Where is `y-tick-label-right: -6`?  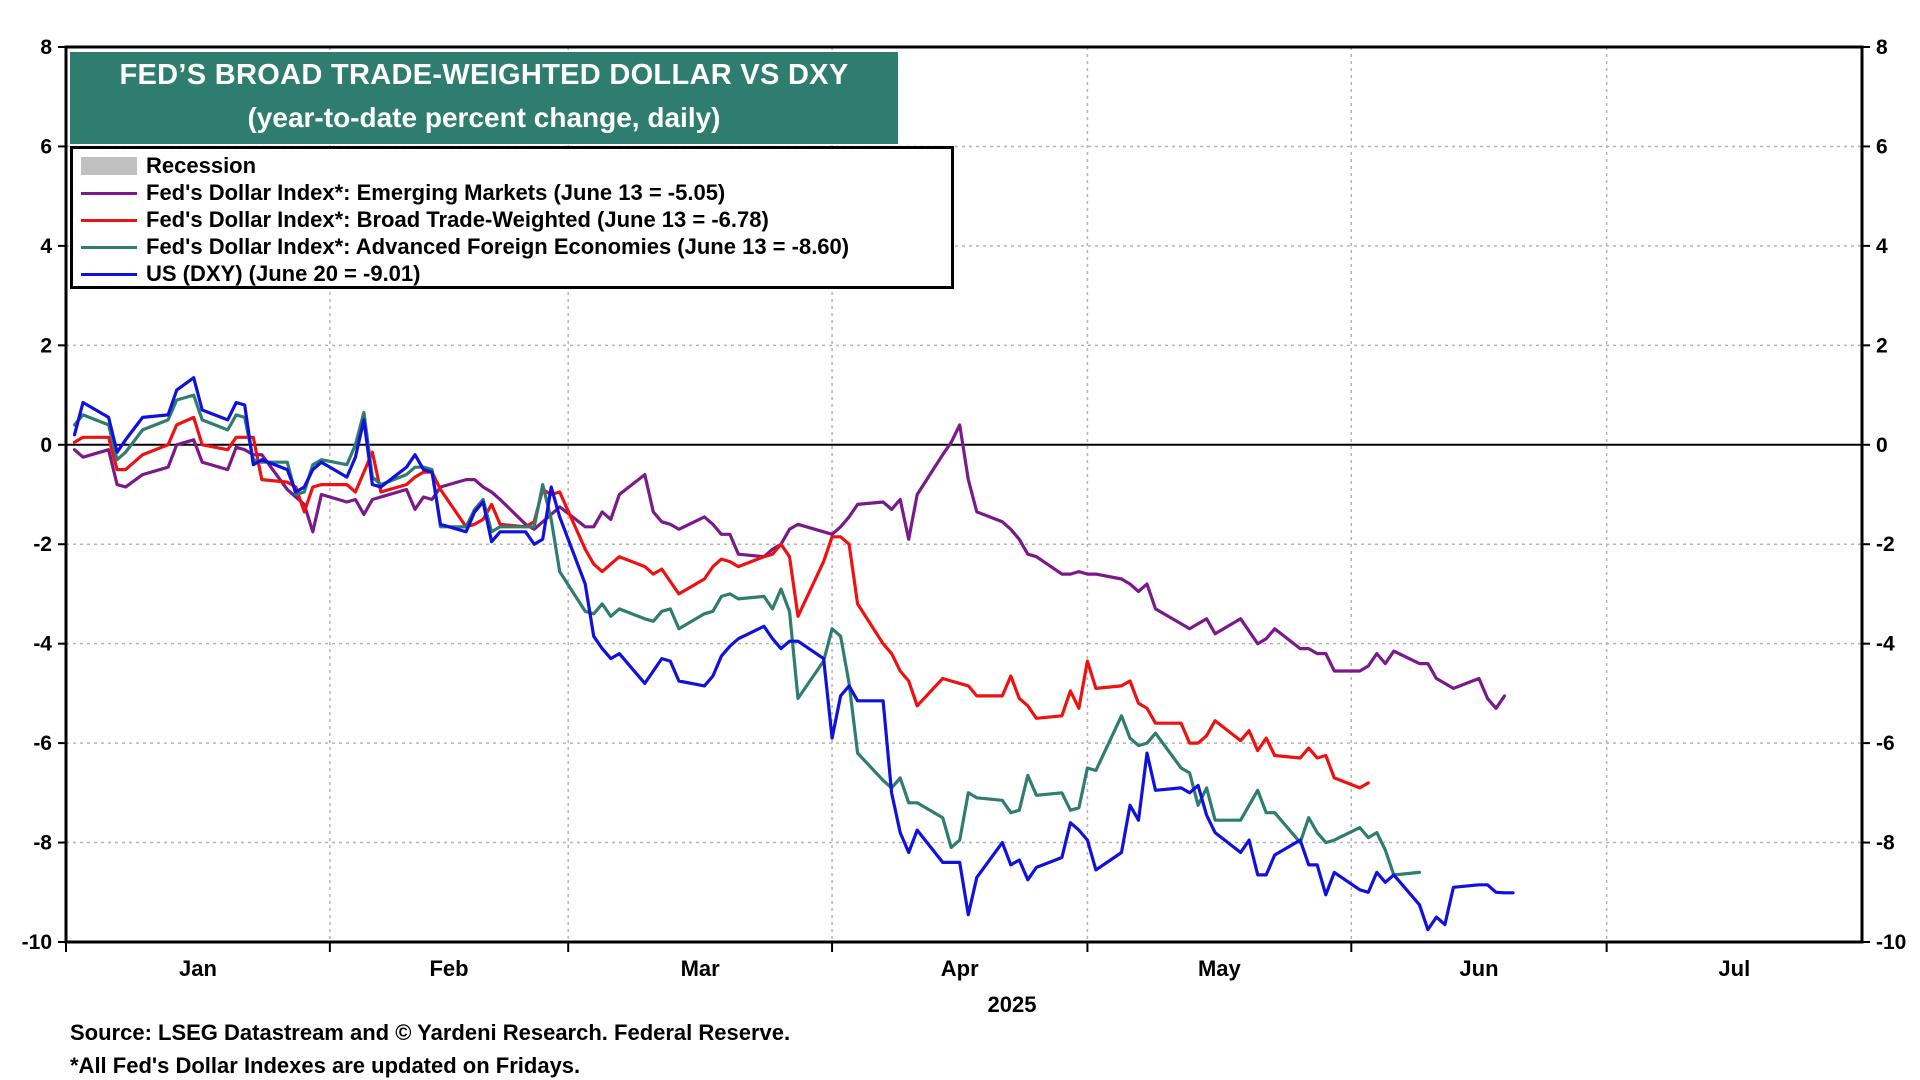 y-tick-label-right: -6 is located at coordinates (1885, 743).